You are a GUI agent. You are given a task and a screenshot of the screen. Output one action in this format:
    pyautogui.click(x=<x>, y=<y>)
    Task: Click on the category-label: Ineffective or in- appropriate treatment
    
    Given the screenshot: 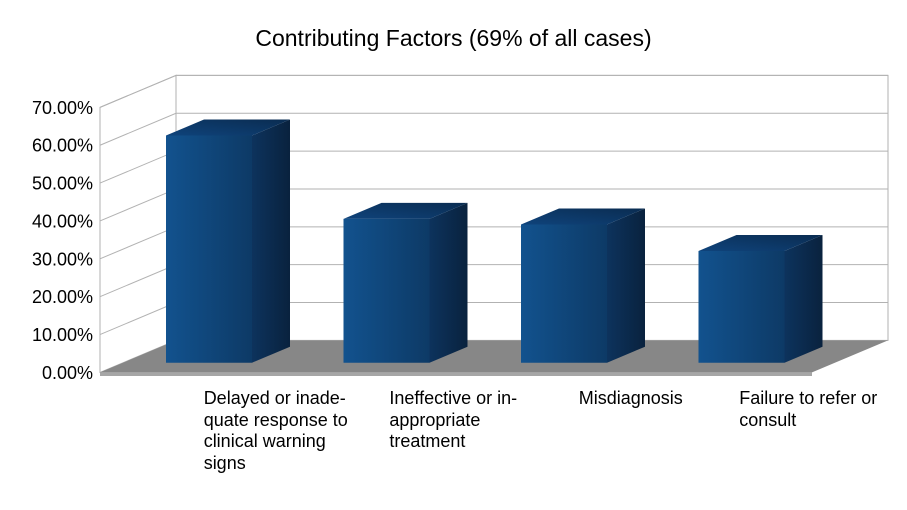 What is the action you would take?
    pyautogui.click(x=453, y=420)
    